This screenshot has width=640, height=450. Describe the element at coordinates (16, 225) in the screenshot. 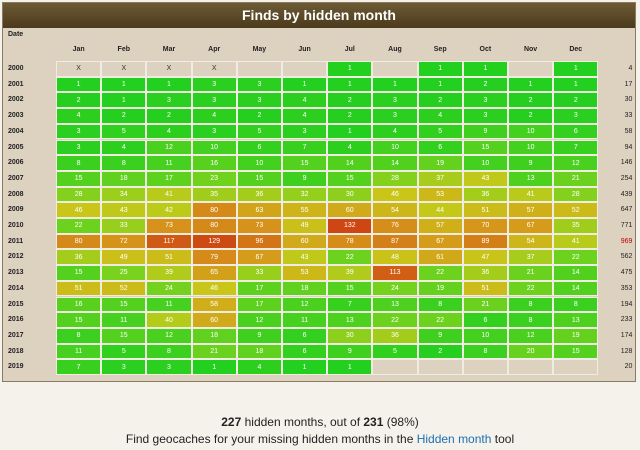

I see `year-label-2010: 2010` at that location.